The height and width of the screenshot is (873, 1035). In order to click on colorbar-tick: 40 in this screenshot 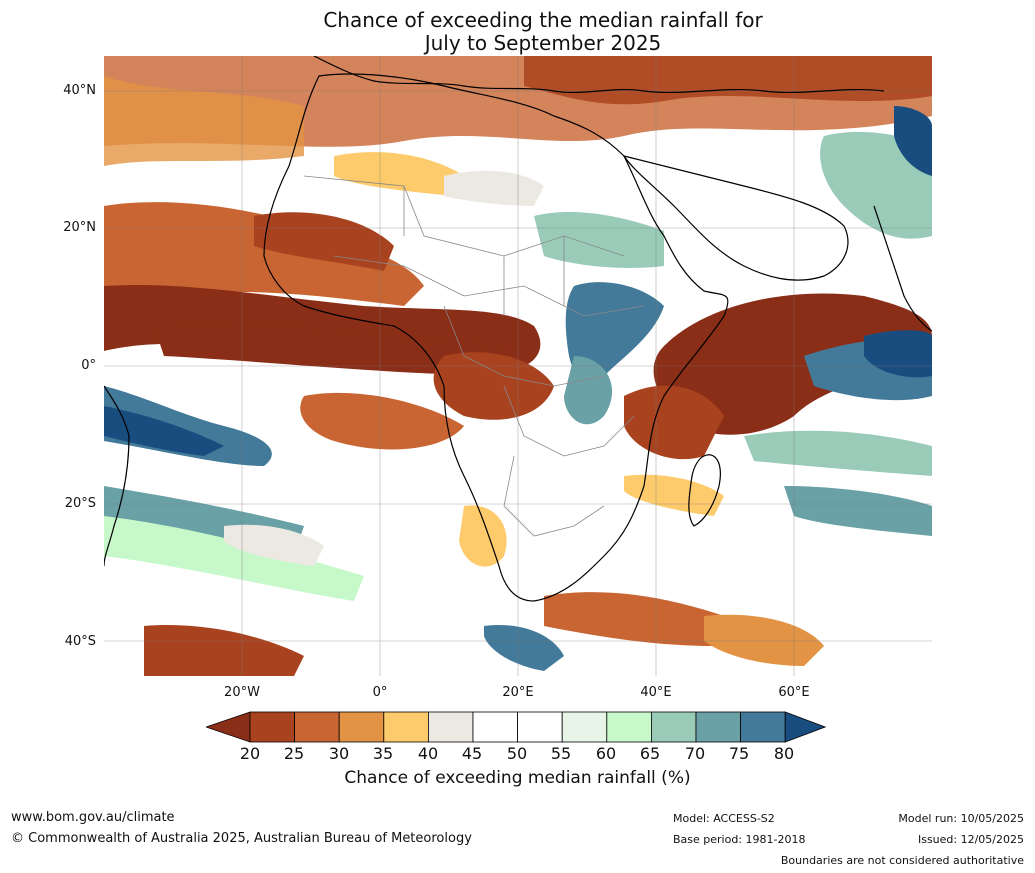, I will do `click(428, 753)`.